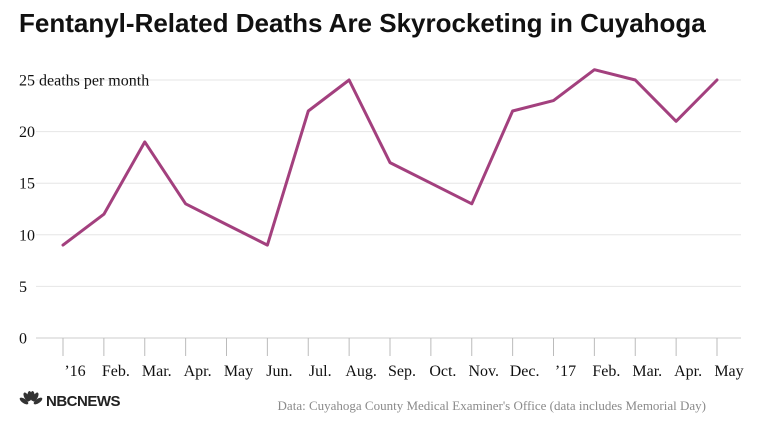 The width and height of the screenshot is (760, 432). What do you see at coordinates (83, 401) in the screenshot?
I see `logo-wordmark: NBCNEWS` at bounding box center [83, 401].